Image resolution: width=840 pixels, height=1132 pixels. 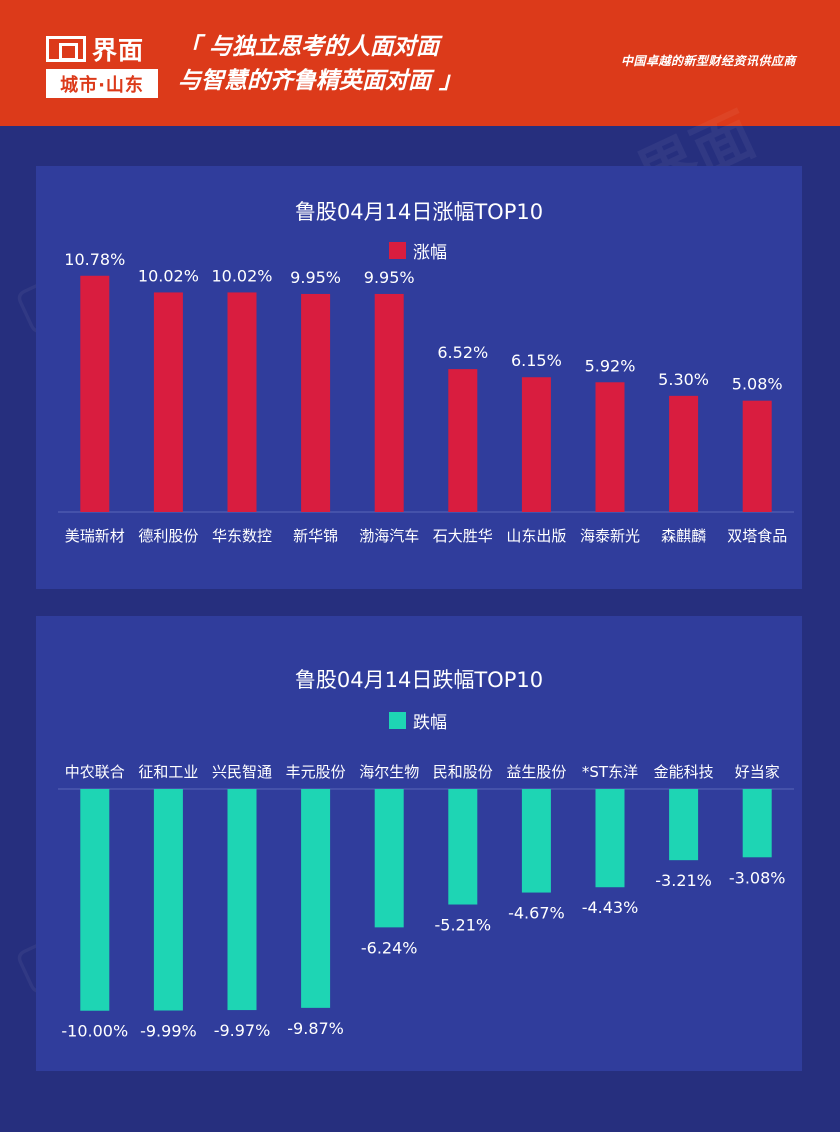 What do you see at coordinates (94, 1031) in the screenshot?
I see `data-label: -10.00%` at bounding box center [94, 1031].